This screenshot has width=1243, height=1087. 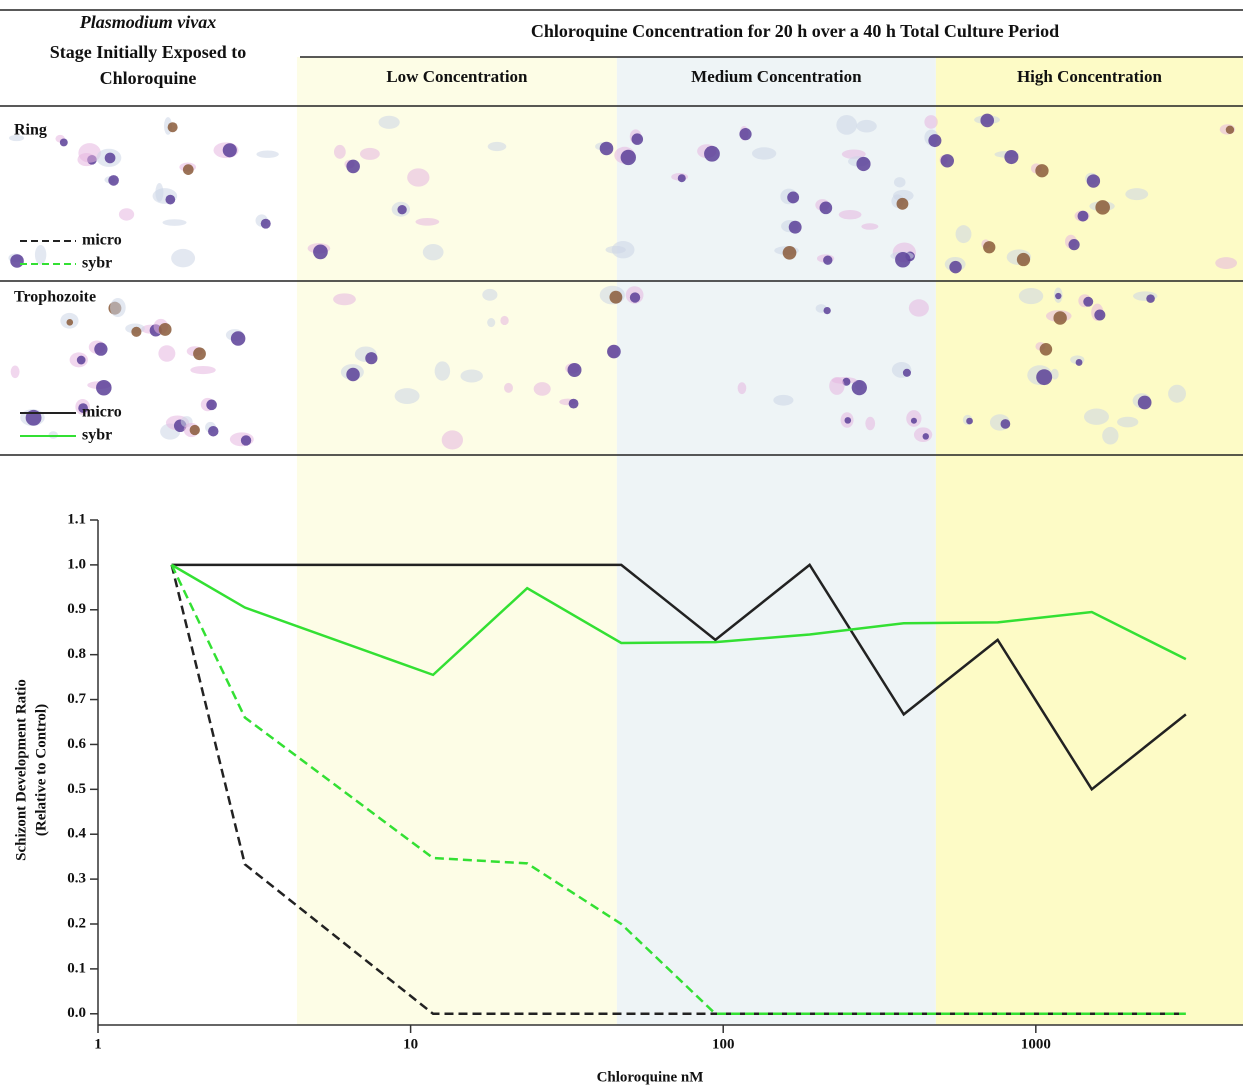 What do you see at coordinates (76, 834) in the screenshot?
I see `y-tick-label: 0.4` at bounding box center [76, 834].